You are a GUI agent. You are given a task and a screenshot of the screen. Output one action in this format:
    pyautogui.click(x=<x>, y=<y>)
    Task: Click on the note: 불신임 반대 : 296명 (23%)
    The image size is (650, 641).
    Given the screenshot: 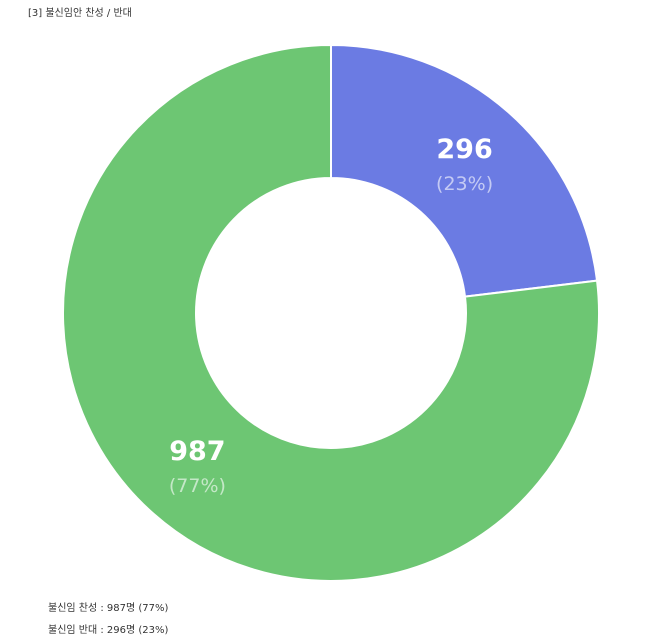 What is the action you would take?
    pyautogui.click(x=108, y=629)
    